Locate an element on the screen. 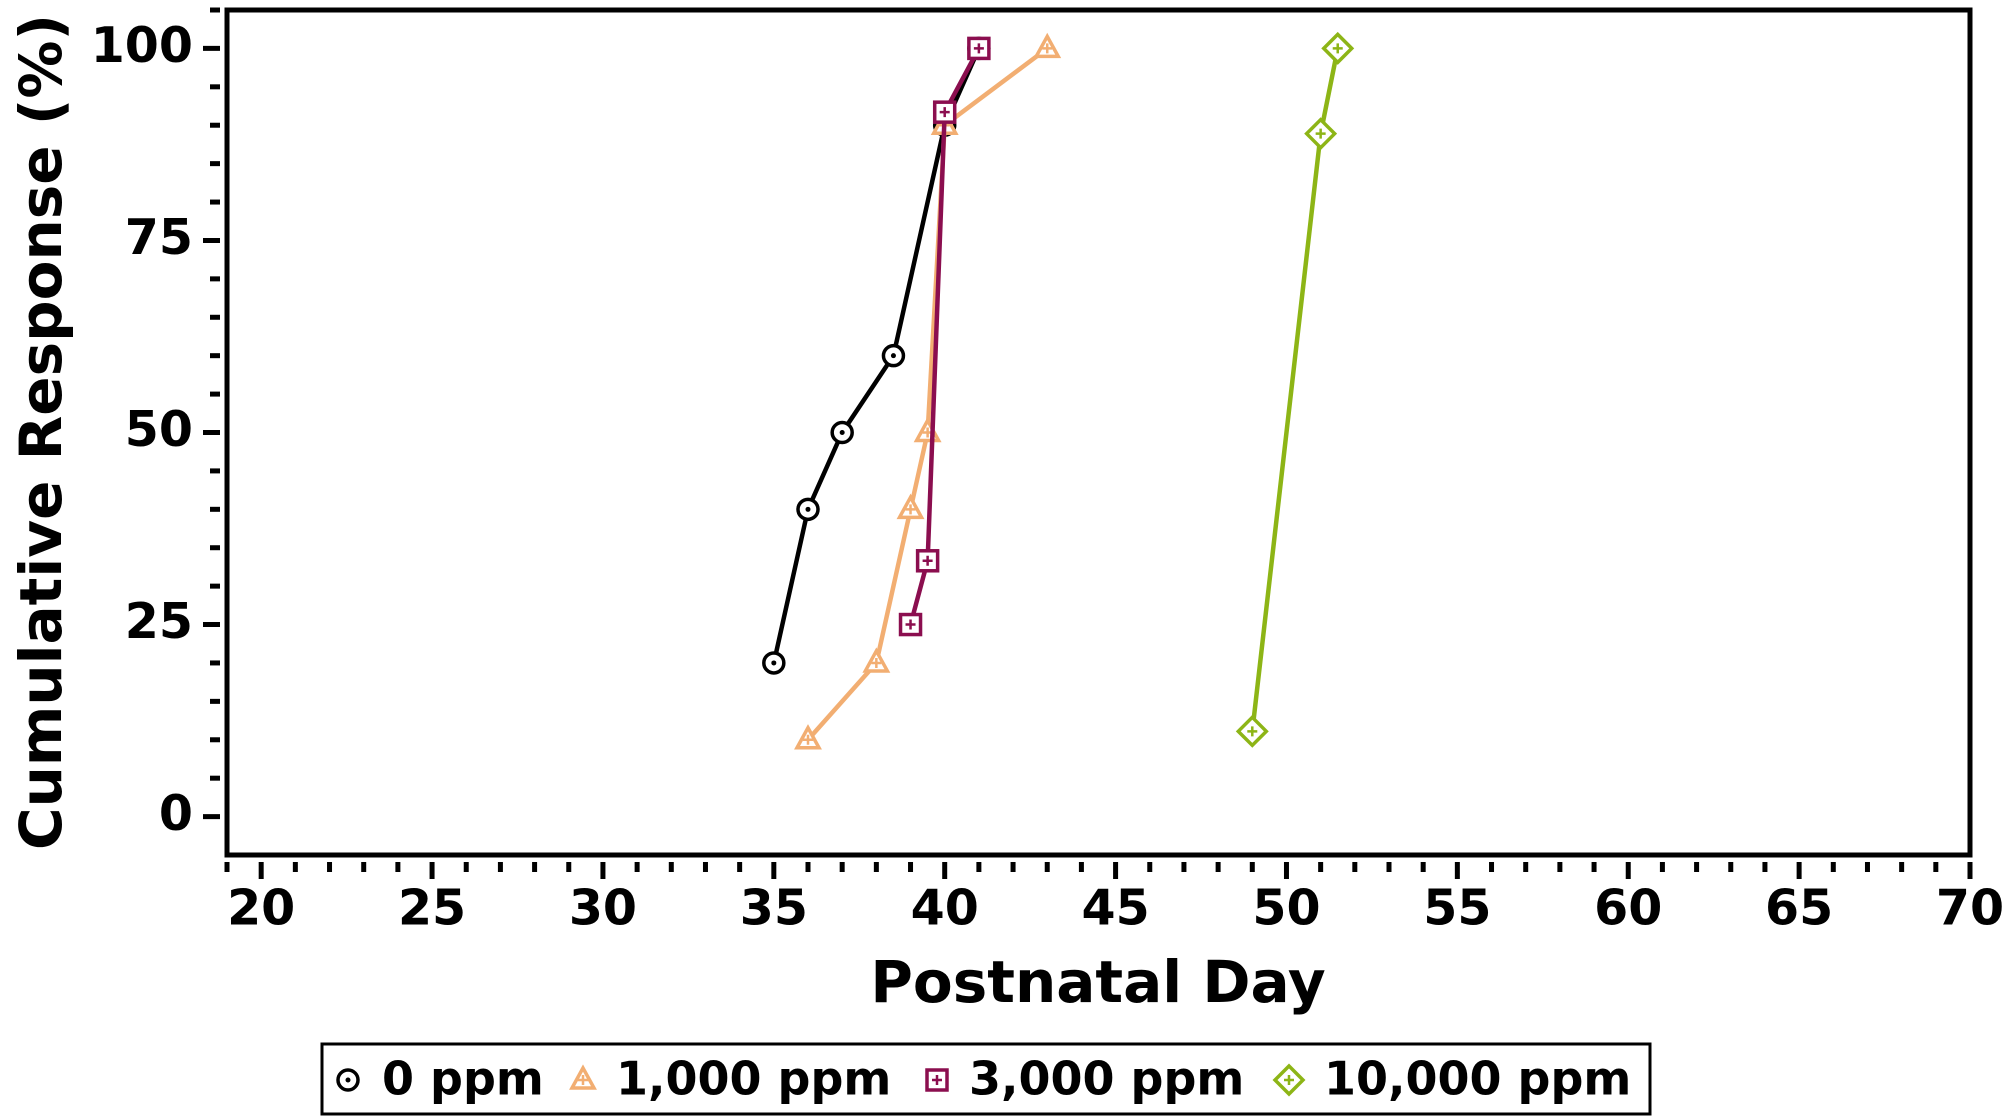 This screenshot has height=1116, width=2011. y-tick-label: 75 is located at coordinates (159, 237).